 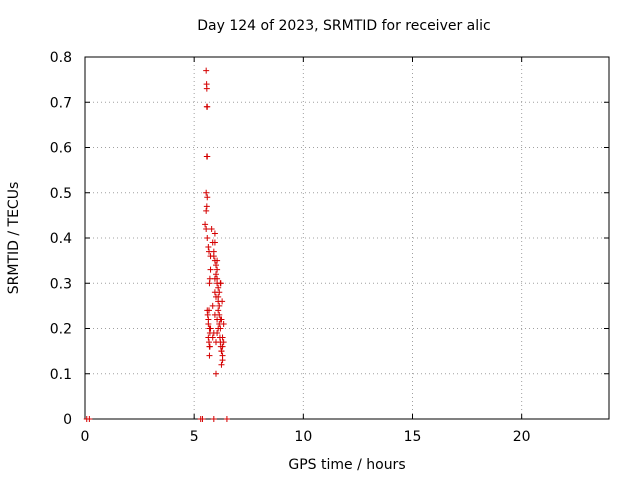 What do you see at coordinates (61, 58) in the screenshot?
I see `y-tick-label: 0.8` at bounding box center [61, 58].